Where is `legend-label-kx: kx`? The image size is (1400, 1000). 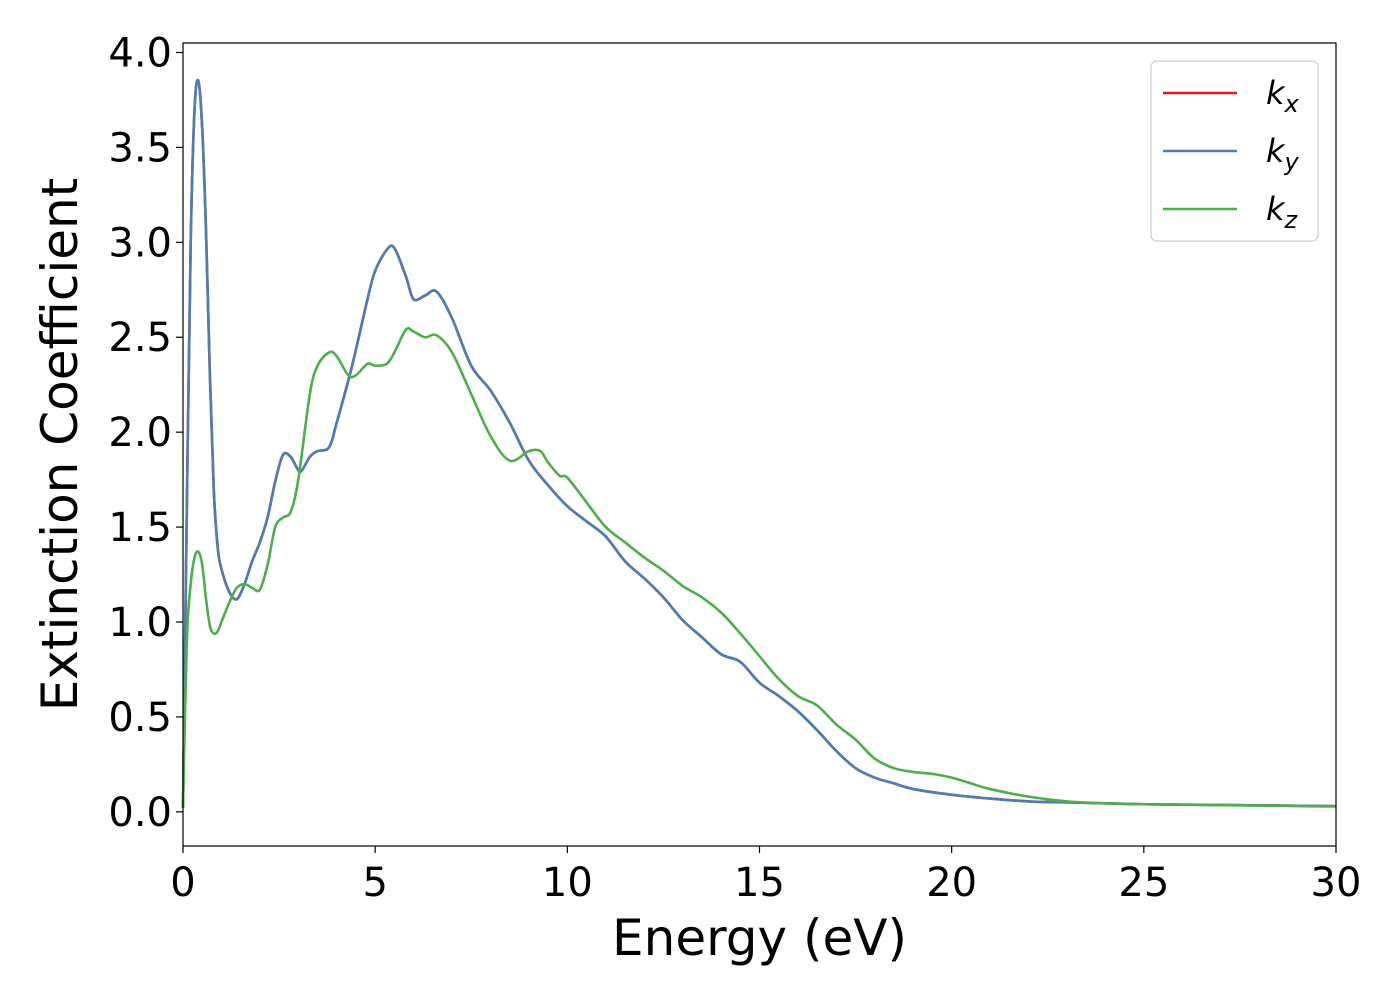 legend-label-kx: kx is located at coordinates (1283, 96).